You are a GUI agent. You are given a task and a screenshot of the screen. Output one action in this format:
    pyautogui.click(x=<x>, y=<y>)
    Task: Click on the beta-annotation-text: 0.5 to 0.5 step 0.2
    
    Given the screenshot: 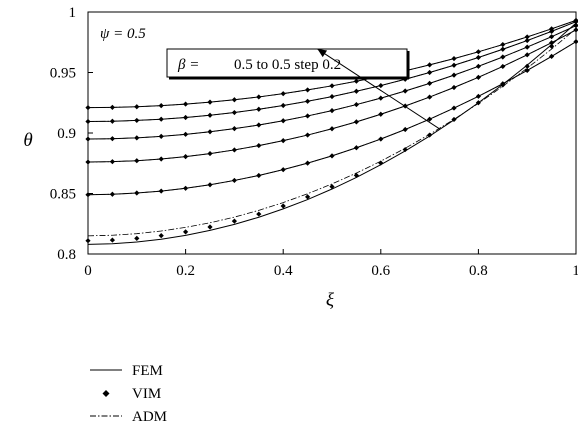 What is the action you would take?
    pyautogui.click(x=287, y=65)
    